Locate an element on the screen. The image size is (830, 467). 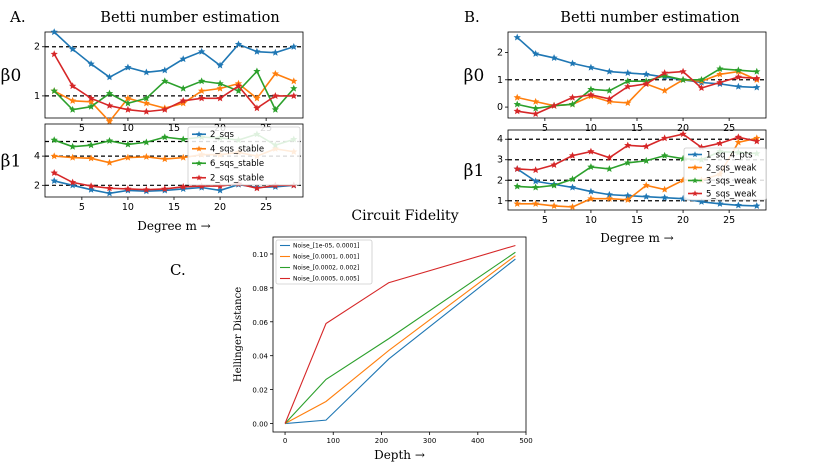
series-2_sqs is located at coordinates (174, 54).